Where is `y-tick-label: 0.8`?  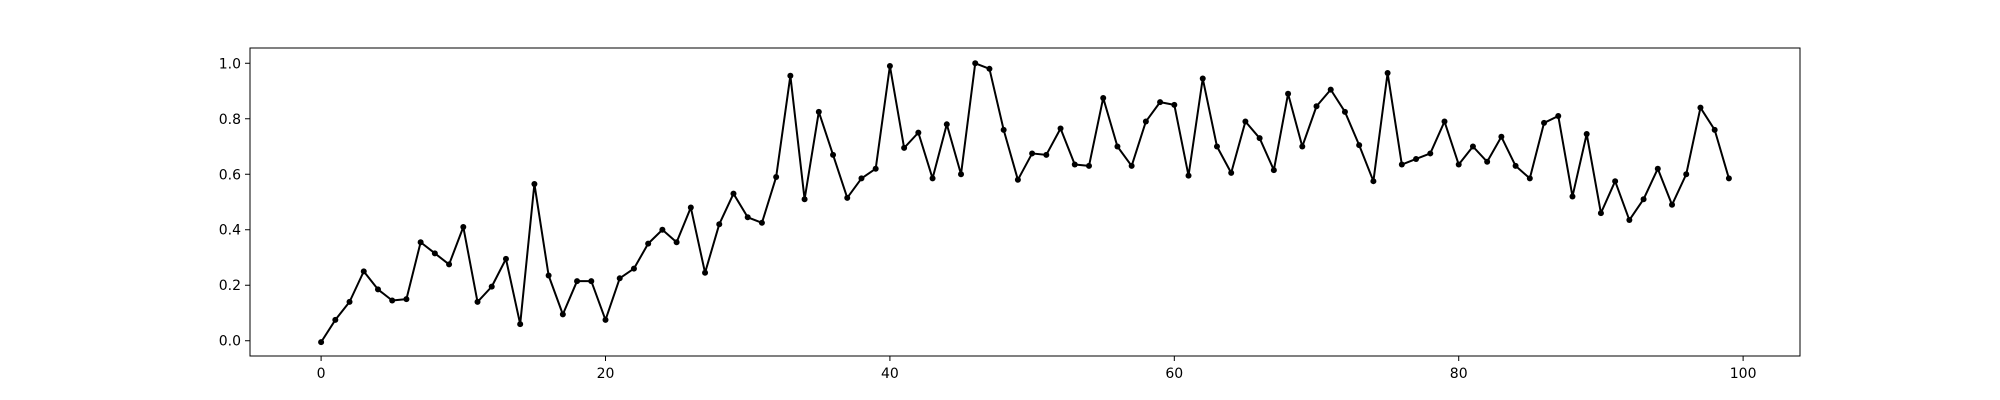
y-tick-label: 0.8 is located at coordinates (230, 120).